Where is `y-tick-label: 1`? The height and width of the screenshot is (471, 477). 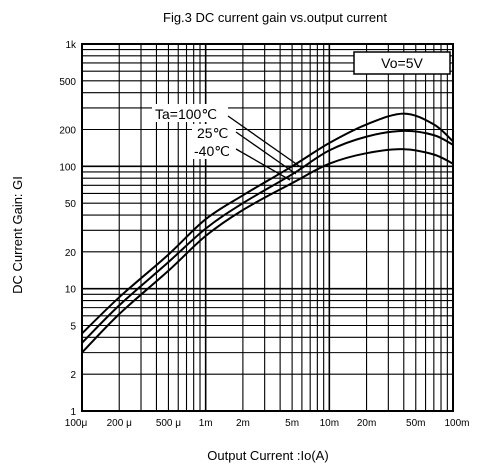
y-tick-label: 1 is located at coordinates (73, 412).